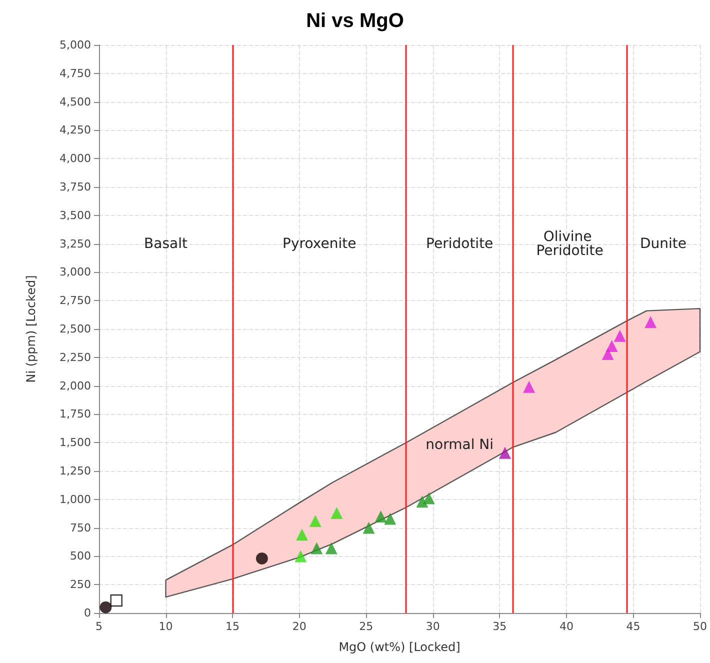 The image size is (710, 663). Describe the element at coordinates (75, 385) in the screenshot. I see `y-tick-label: 2,000` at that location.